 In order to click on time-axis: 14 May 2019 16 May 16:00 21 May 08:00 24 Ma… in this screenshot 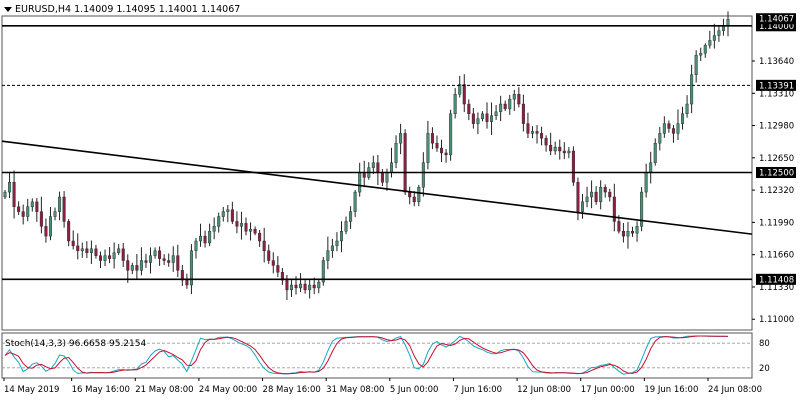, I will do `click(382, 386)`.